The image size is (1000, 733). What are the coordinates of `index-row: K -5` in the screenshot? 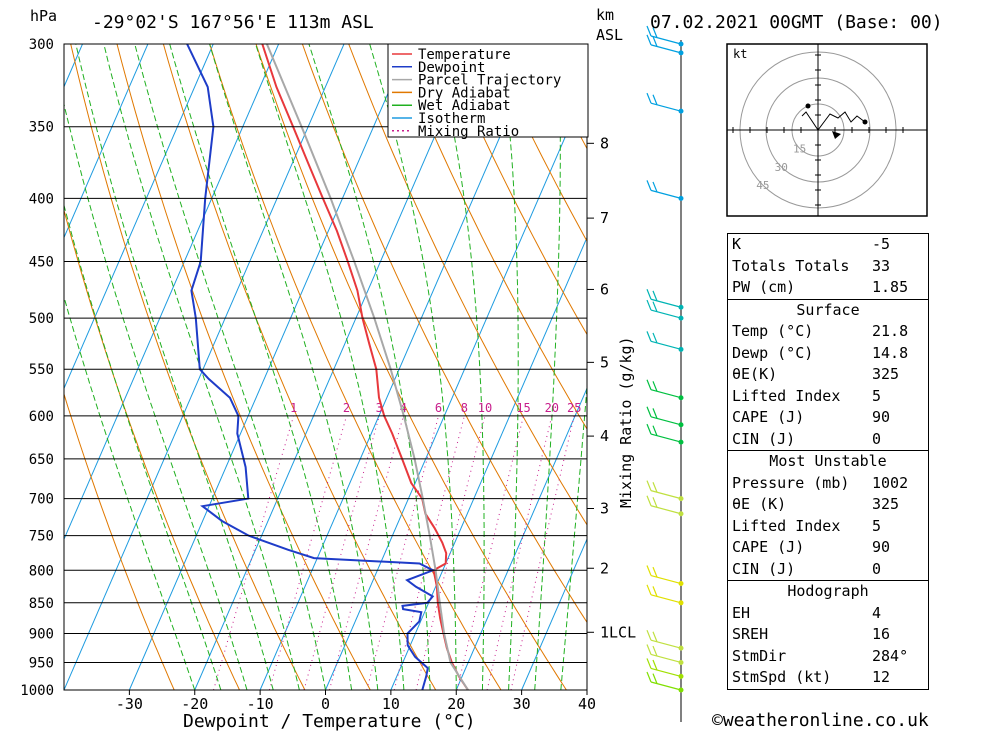 It's located at (828, 245).